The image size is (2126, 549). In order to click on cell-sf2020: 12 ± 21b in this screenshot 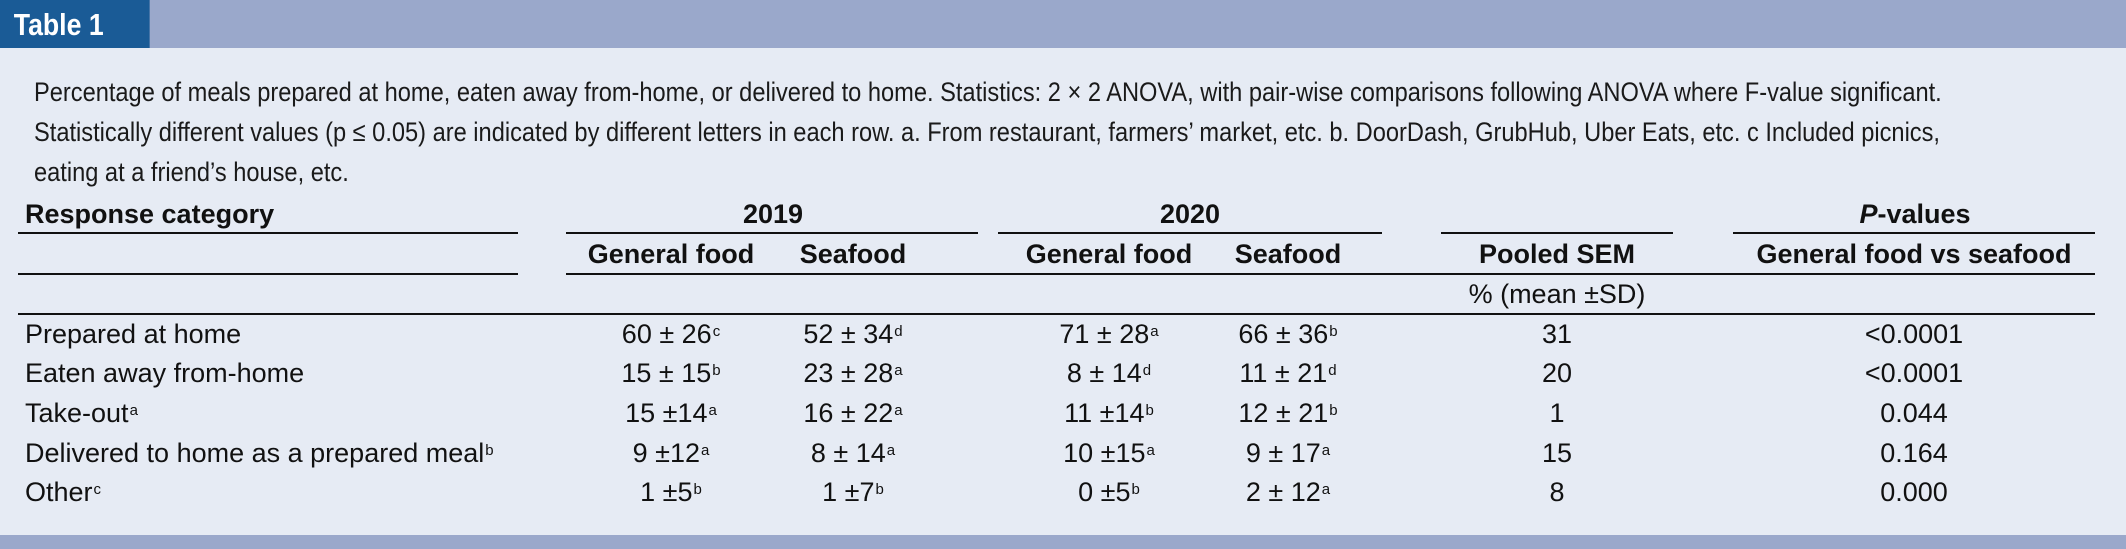, I will do `click(1288, 413)`.